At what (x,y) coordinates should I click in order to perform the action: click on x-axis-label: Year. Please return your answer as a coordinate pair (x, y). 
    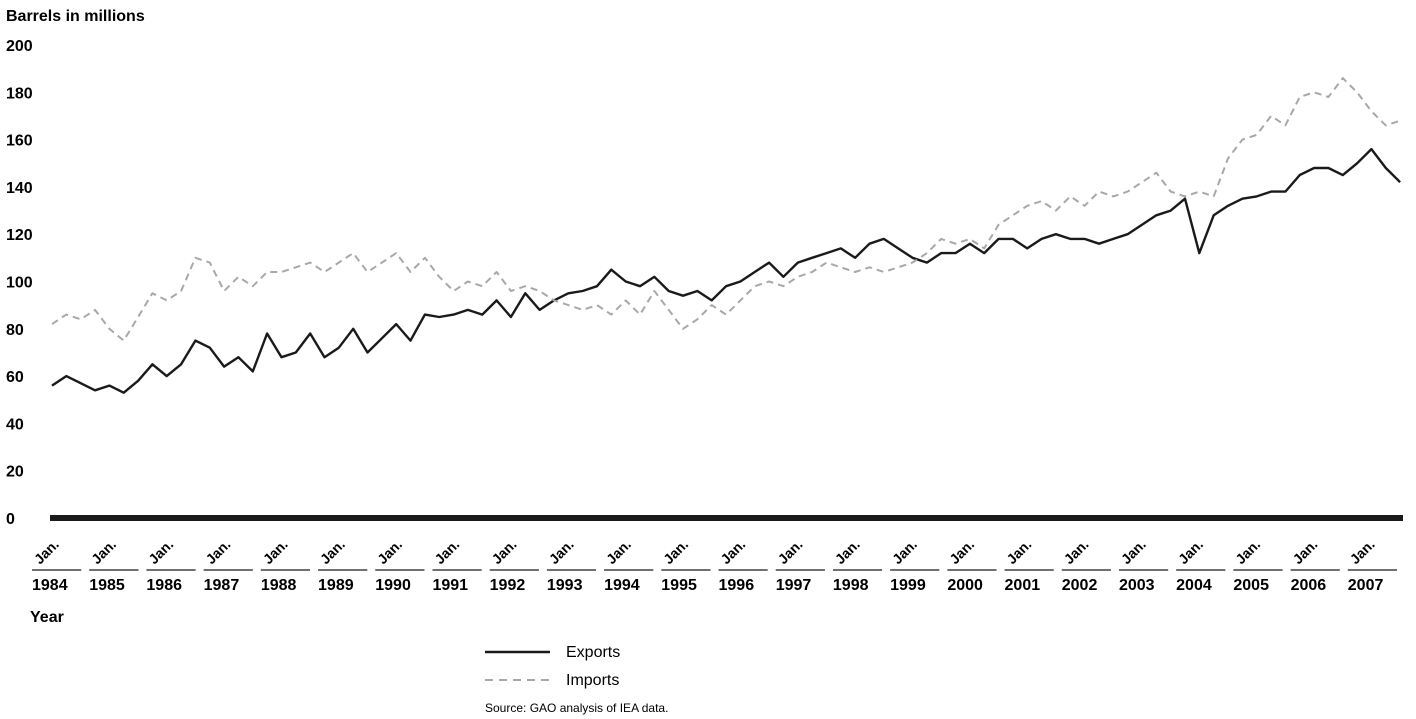
    Looking at the image, I should click on (47, 617).